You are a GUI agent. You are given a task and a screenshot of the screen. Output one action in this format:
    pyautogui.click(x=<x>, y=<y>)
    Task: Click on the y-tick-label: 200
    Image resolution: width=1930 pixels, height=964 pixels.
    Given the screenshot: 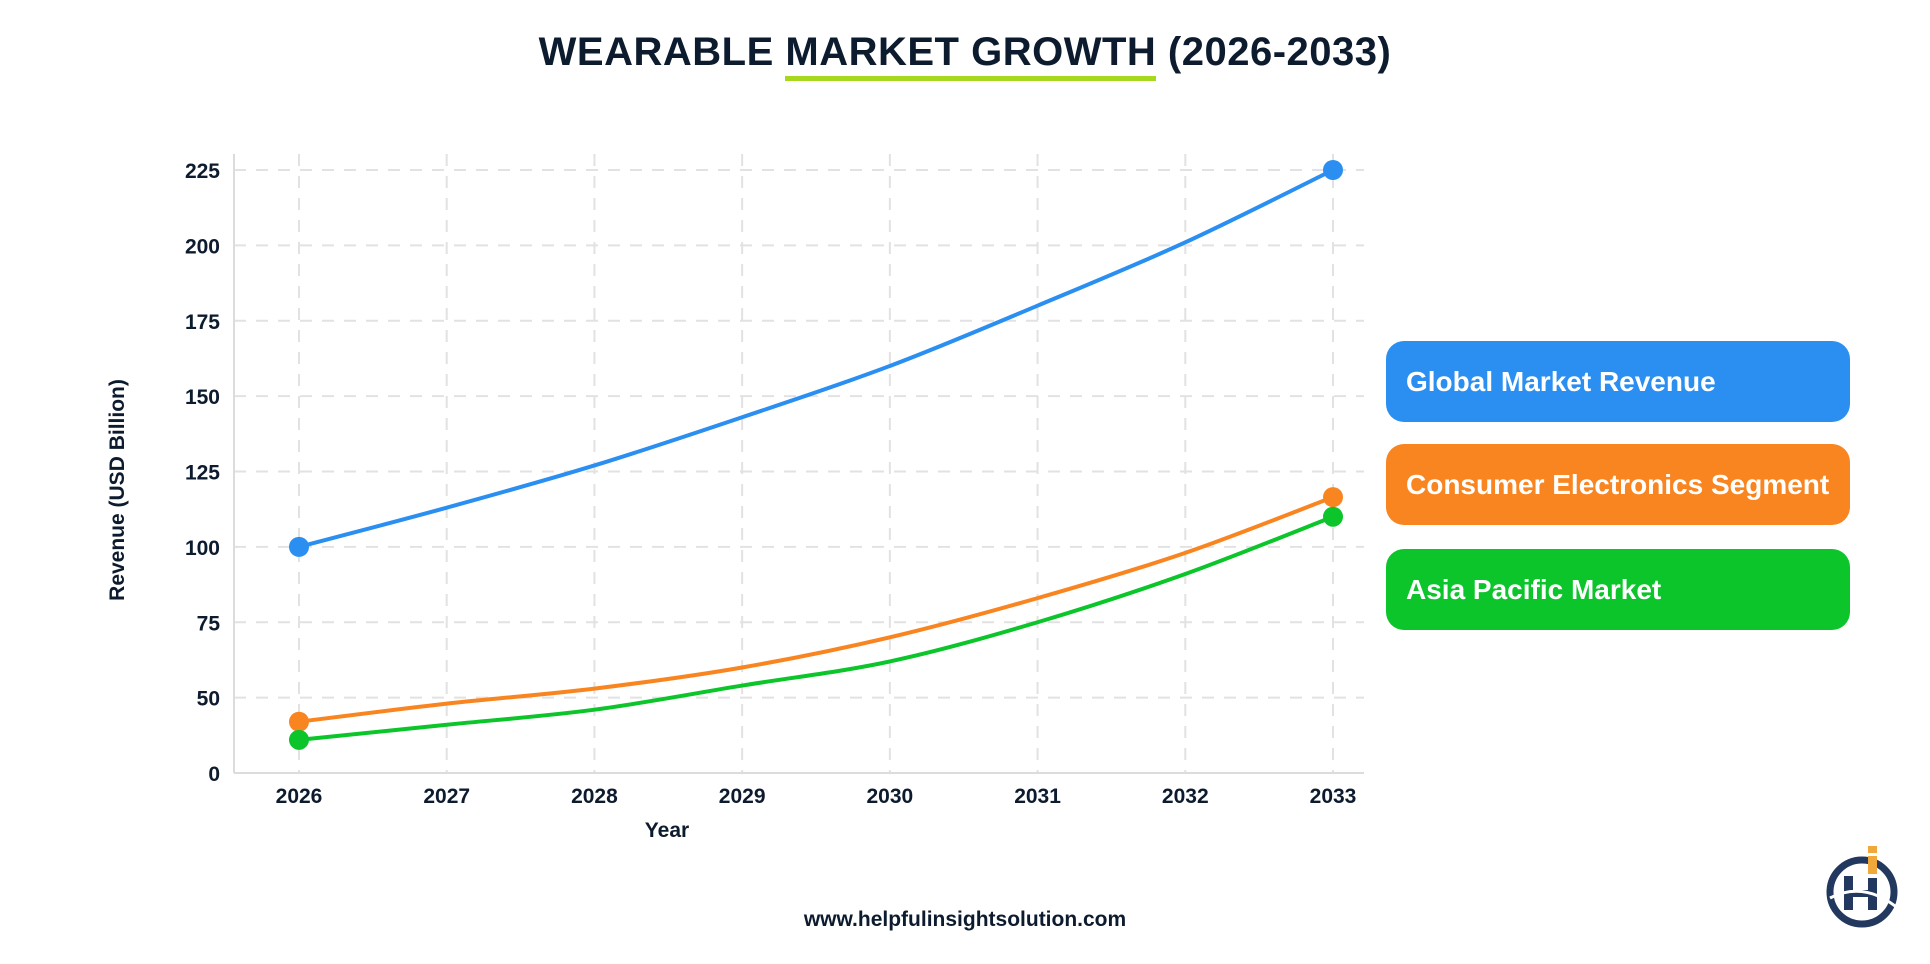 What is the action you would take?
    pyautogui.click(x=202, y=246)
    